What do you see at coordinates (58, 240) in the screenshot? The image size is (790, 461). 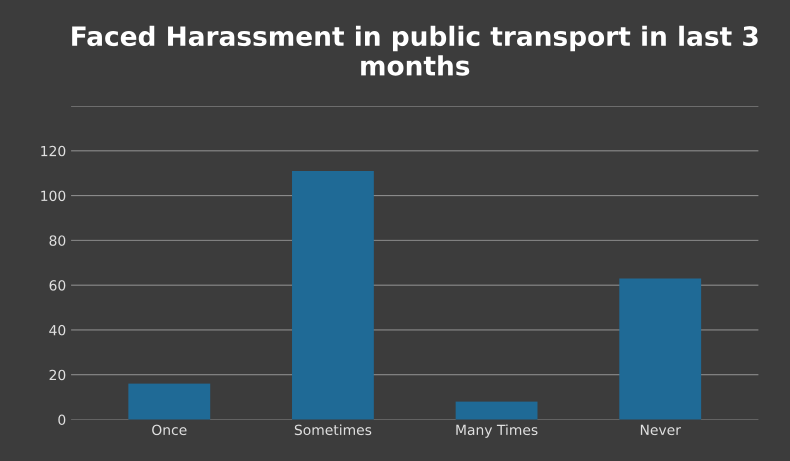 I see `y-tick-label: 80` at bounding box center [58, 240].